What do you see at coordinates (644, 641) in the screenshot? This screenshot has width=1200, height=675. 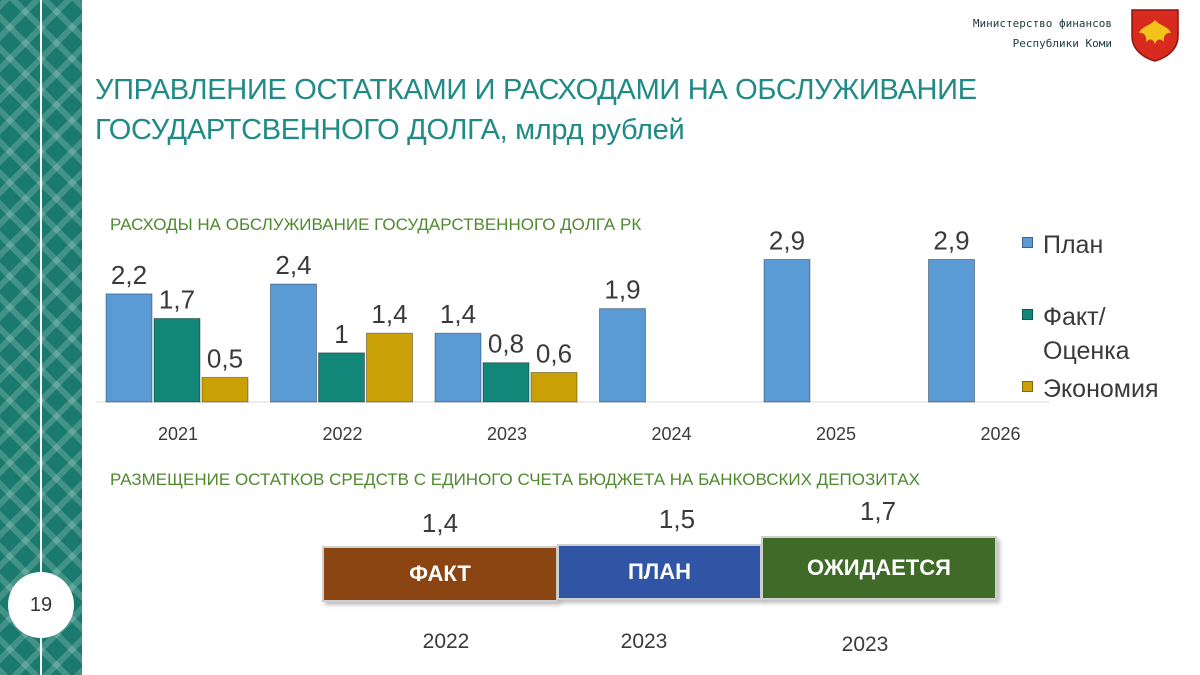 I see `deposit-year-plan: 2023` at bounding box center [644, 641].